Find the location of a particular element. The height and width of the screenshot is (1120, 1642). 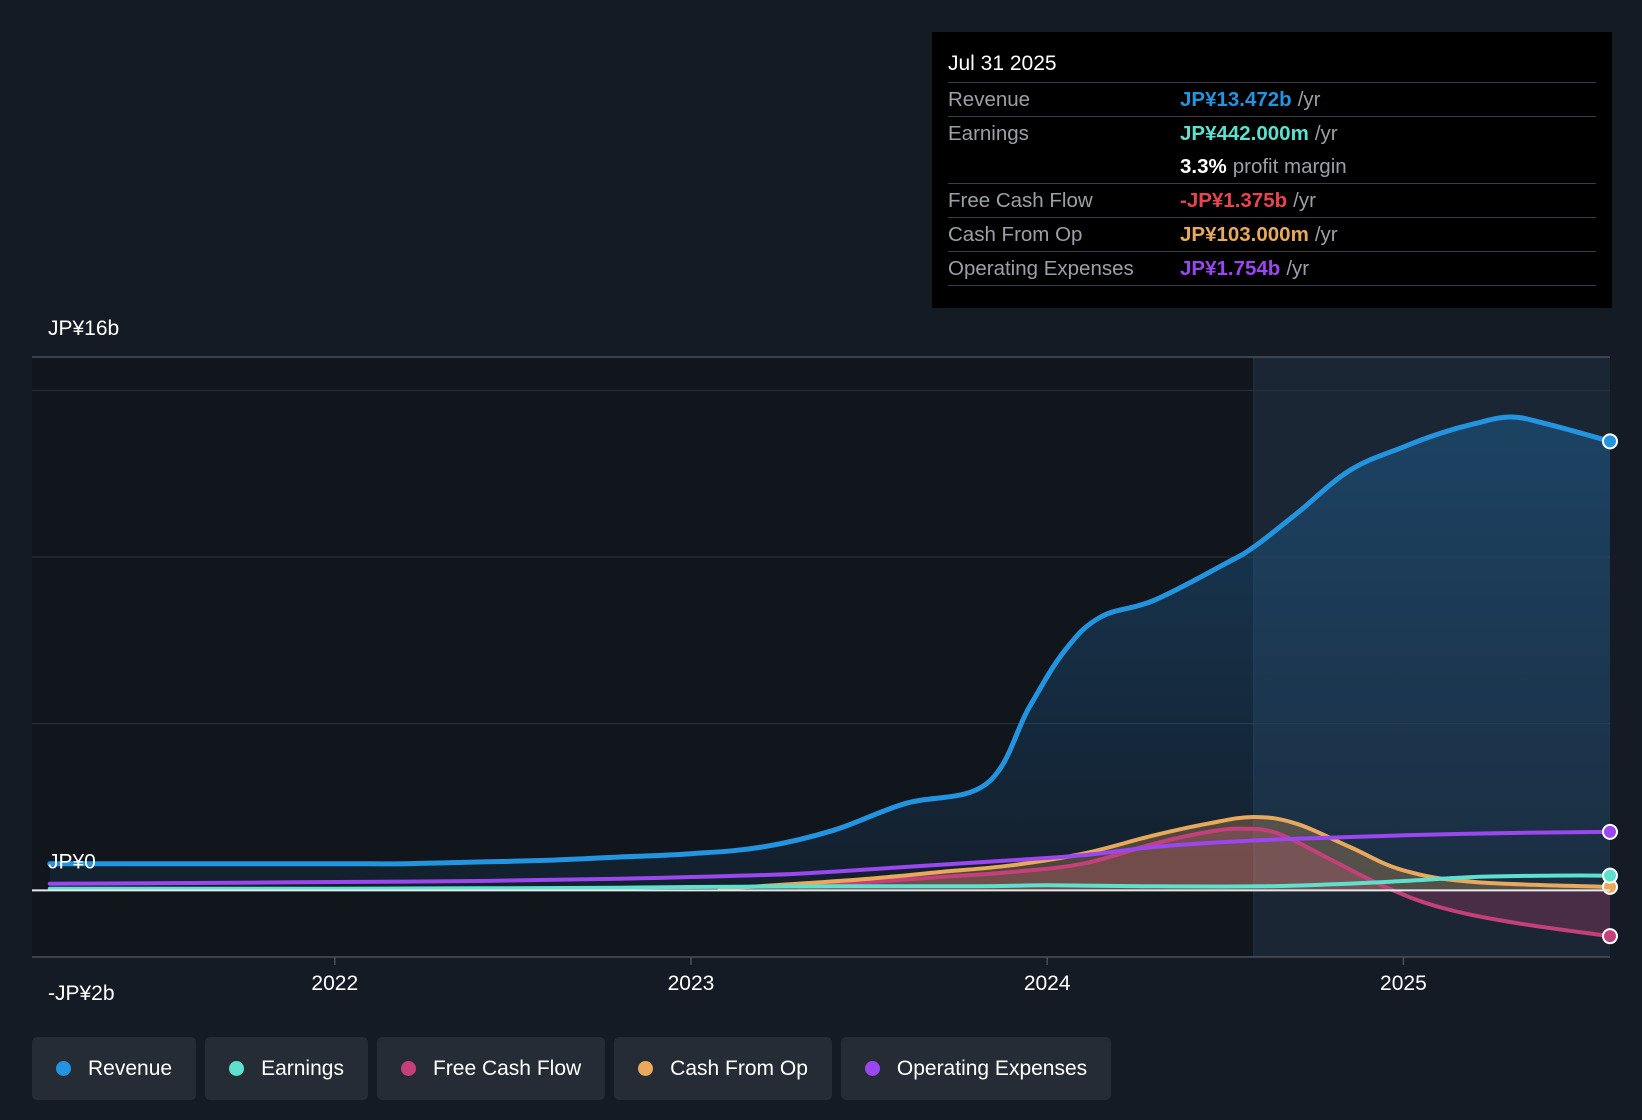

tooltip-row-revenue: Revenue JP¥13.472b/yr is located at coordinates (1272, 100).